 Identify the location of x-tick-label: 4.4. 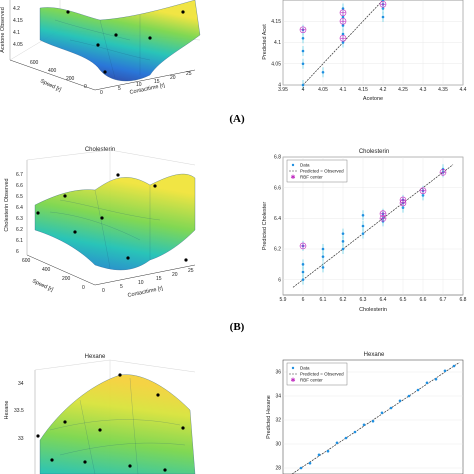
(463, 90).